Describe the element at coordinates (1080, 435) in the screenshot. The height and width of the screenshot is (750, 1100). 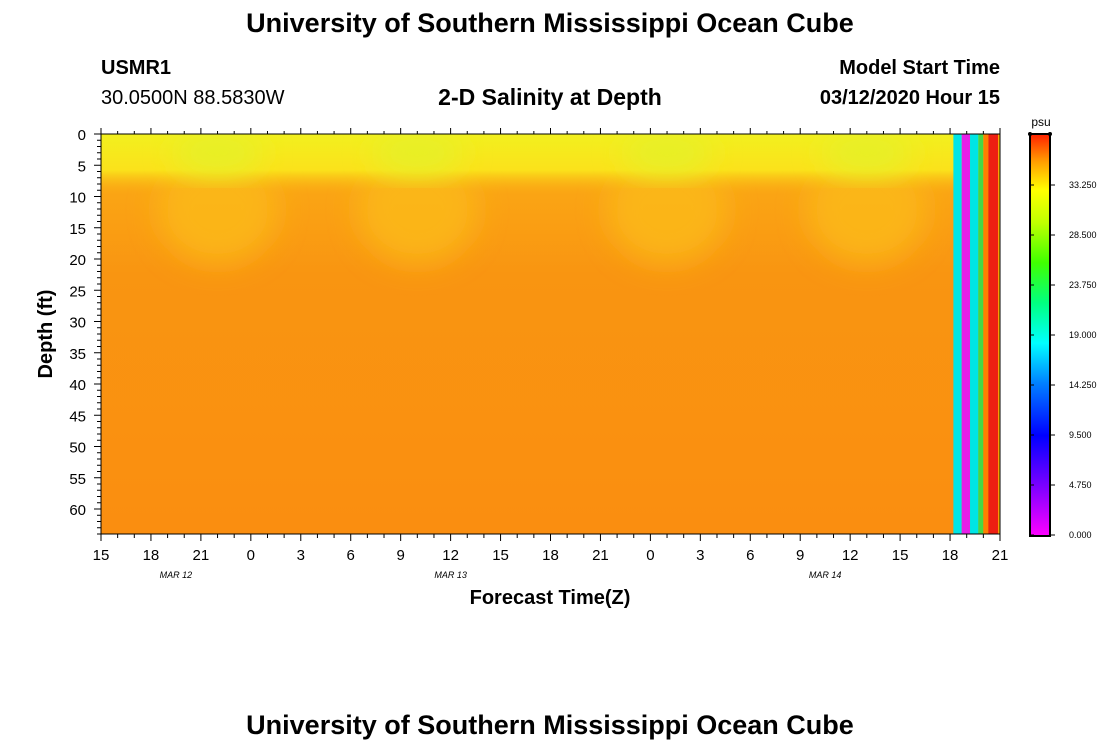
I see `colorbar-tick-label: 9.500` at that location.